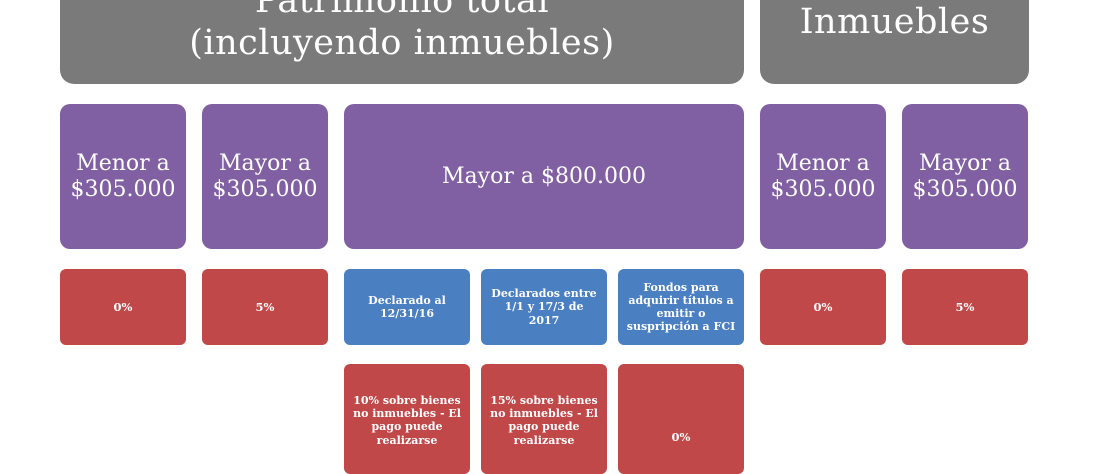 Image resolution: width=1100 pixels, height=474 pixels. I want to click on threshold-left-menor-line2: $305.000, so click(123, 189).